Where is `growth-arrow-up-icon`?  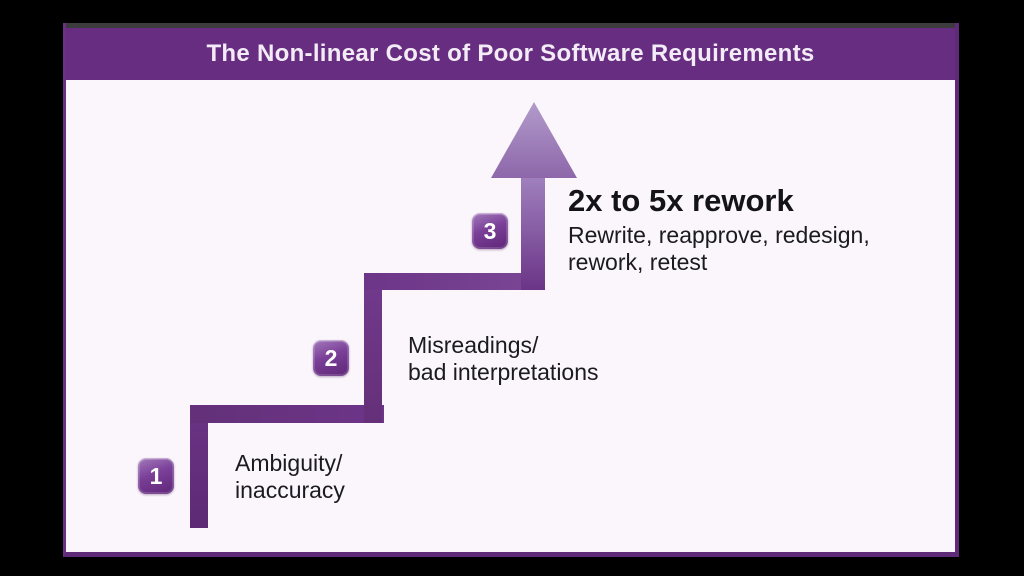
growth-arrow-up-icon is located at coordinates (534, 140).